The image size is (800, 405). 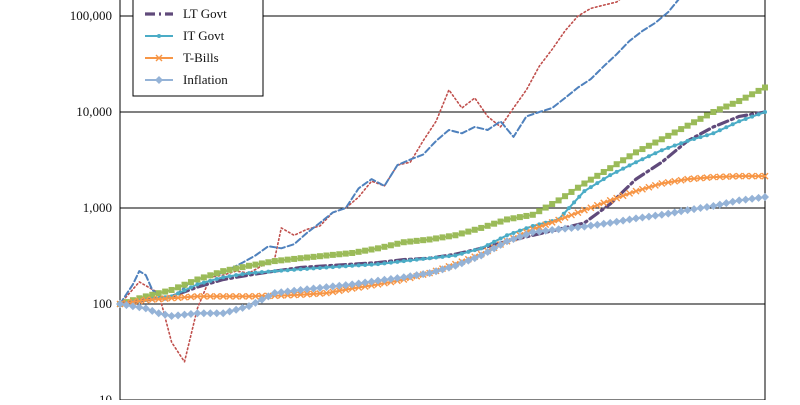 I want to click on legend: LT Govt IT Govt T-Bills Inflation, so click(x=198, y=48).